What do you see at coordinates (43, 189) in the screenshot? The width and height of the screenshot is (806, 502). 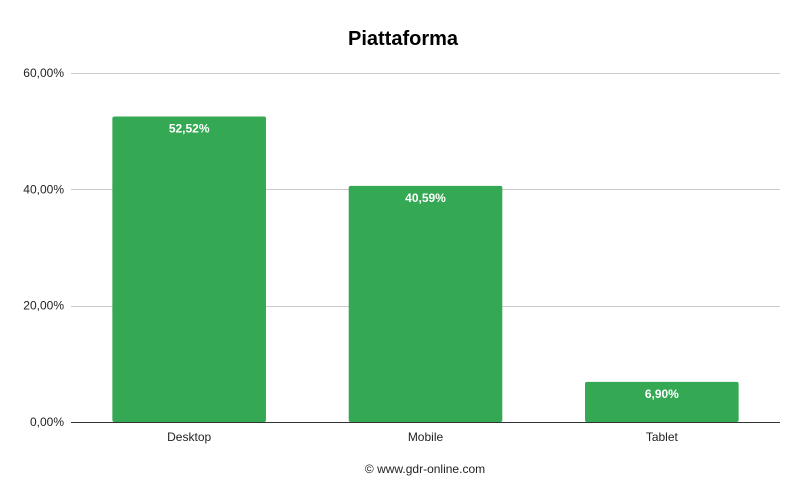 I see `y-tick-label: 40,00%` at bounding box center [43, 189].